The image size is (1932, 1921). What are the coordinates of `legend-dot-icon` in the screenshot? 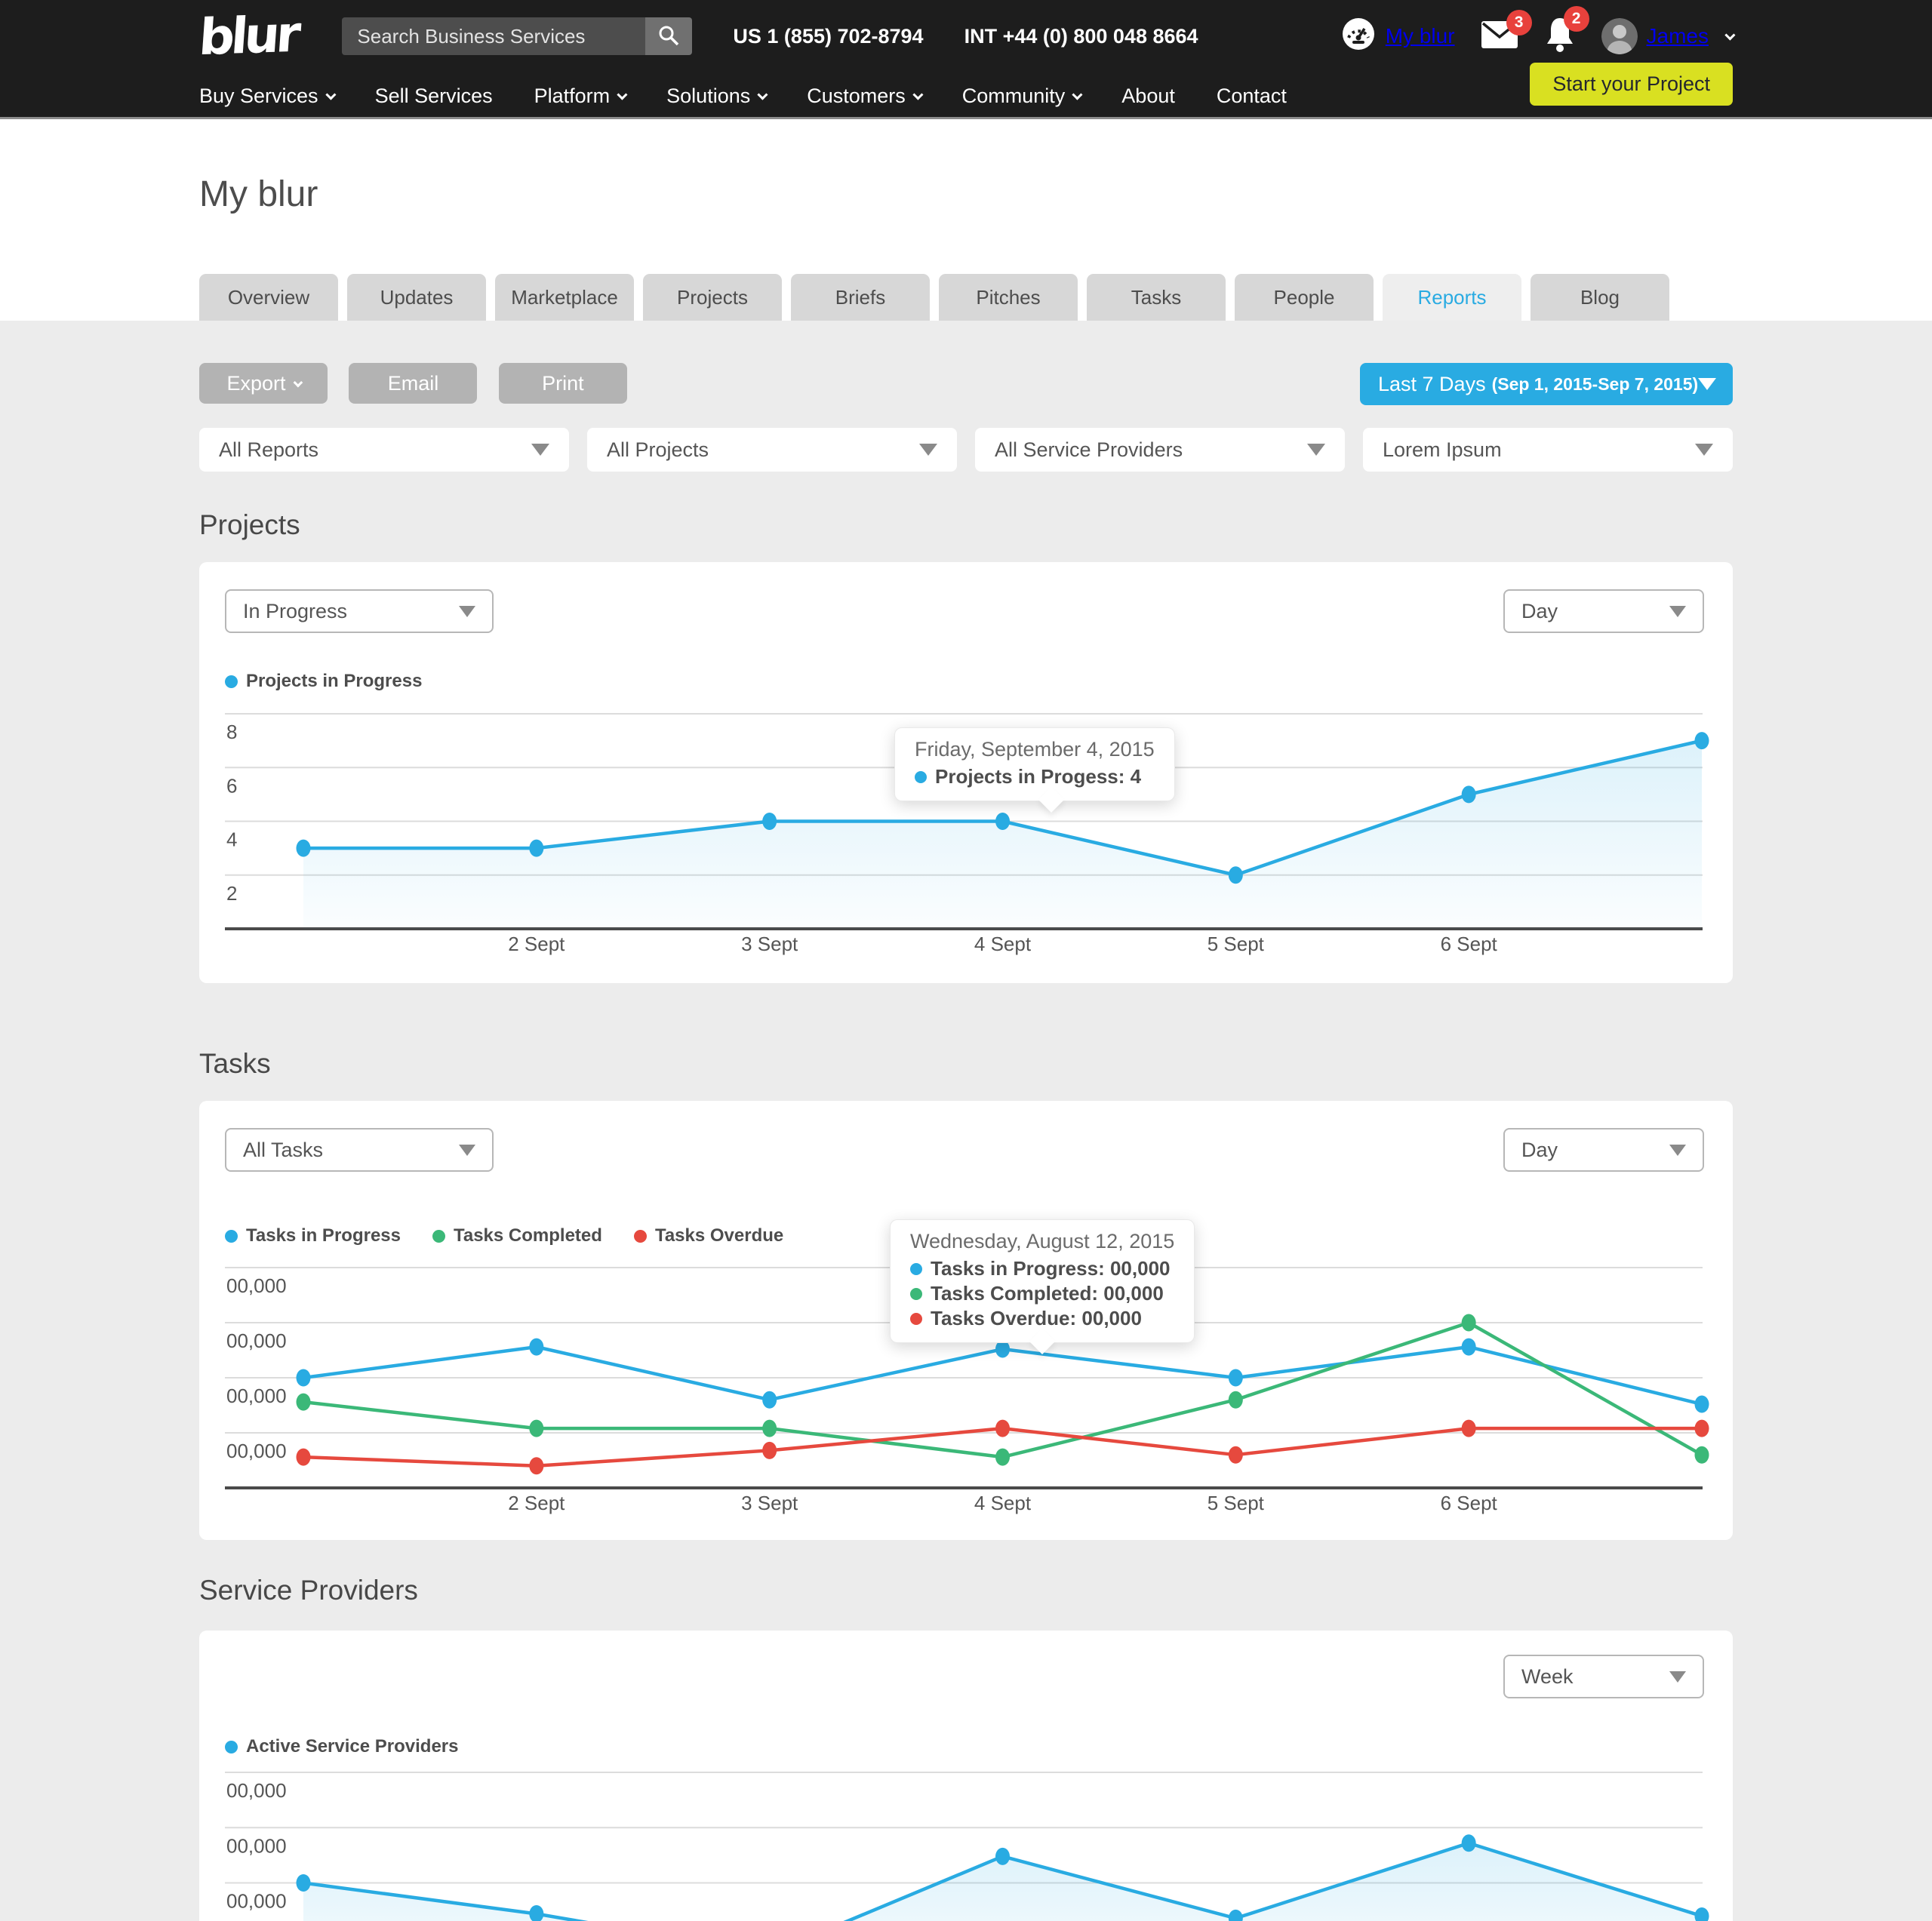 It's located at (231, 1236).